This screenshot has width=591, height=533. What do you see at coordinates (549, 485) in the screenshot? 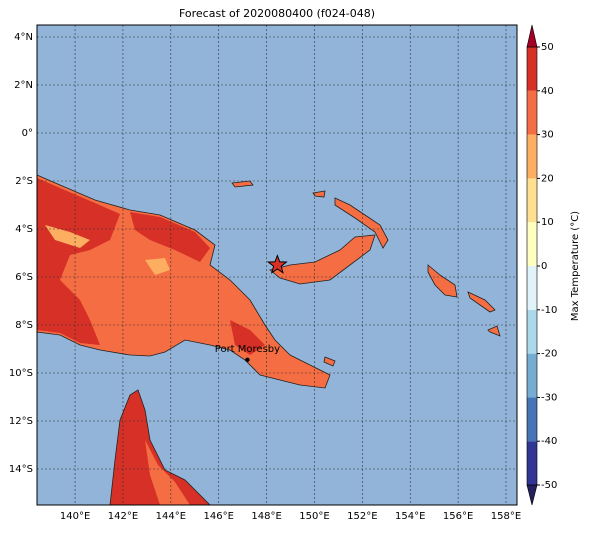
I see `colorbar-tick-label: -50` at bounding box center [549, 485].